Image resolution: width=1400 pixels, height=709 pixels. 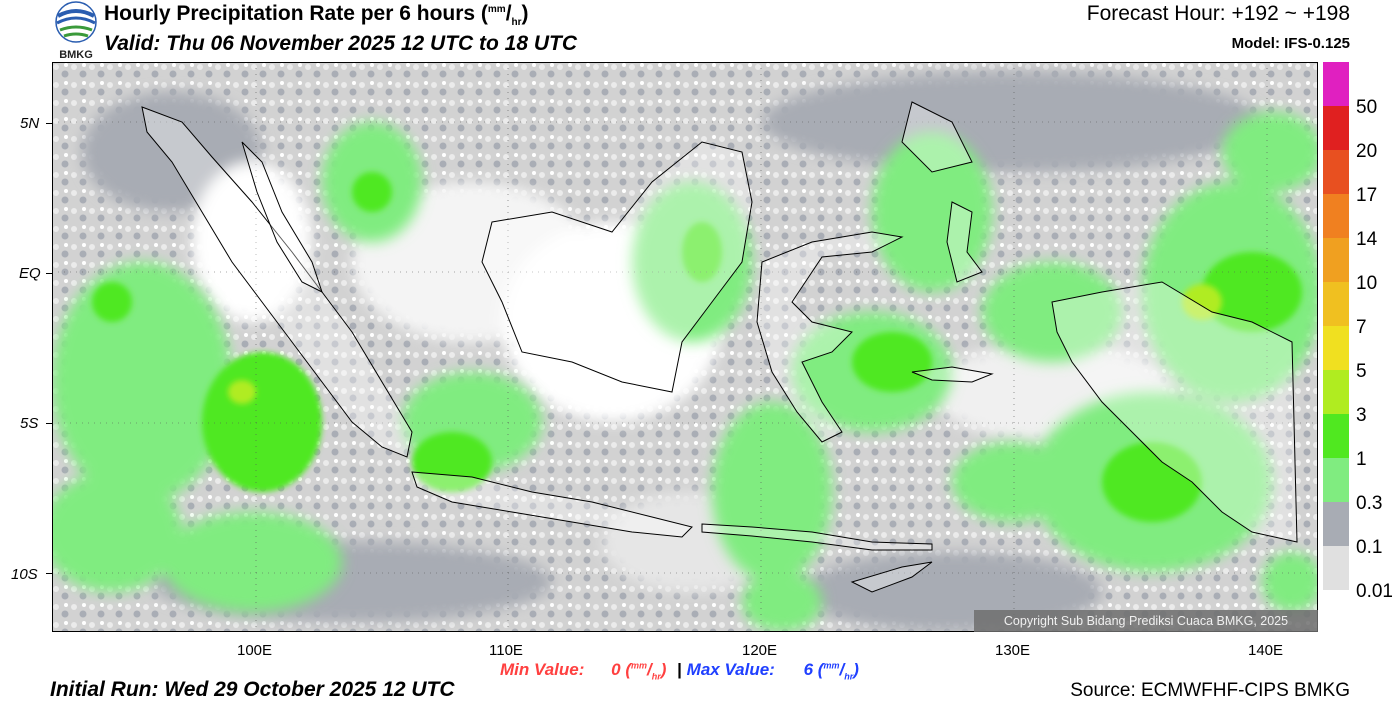 I want to click on colorbar-label: 17, so click(x=1367, y=195).